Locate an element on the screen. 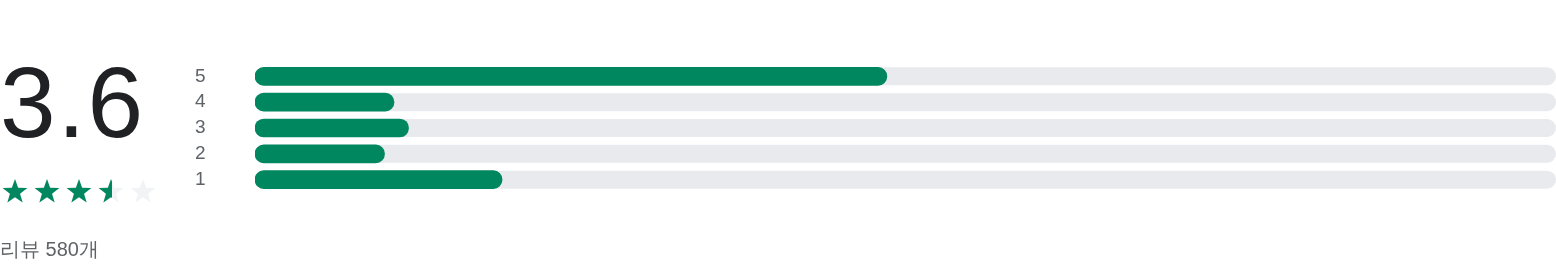 Image resolution: width=1556 pixels, height=267 pixels. y-tick-label: 1 is located at coordinates (200, 178).